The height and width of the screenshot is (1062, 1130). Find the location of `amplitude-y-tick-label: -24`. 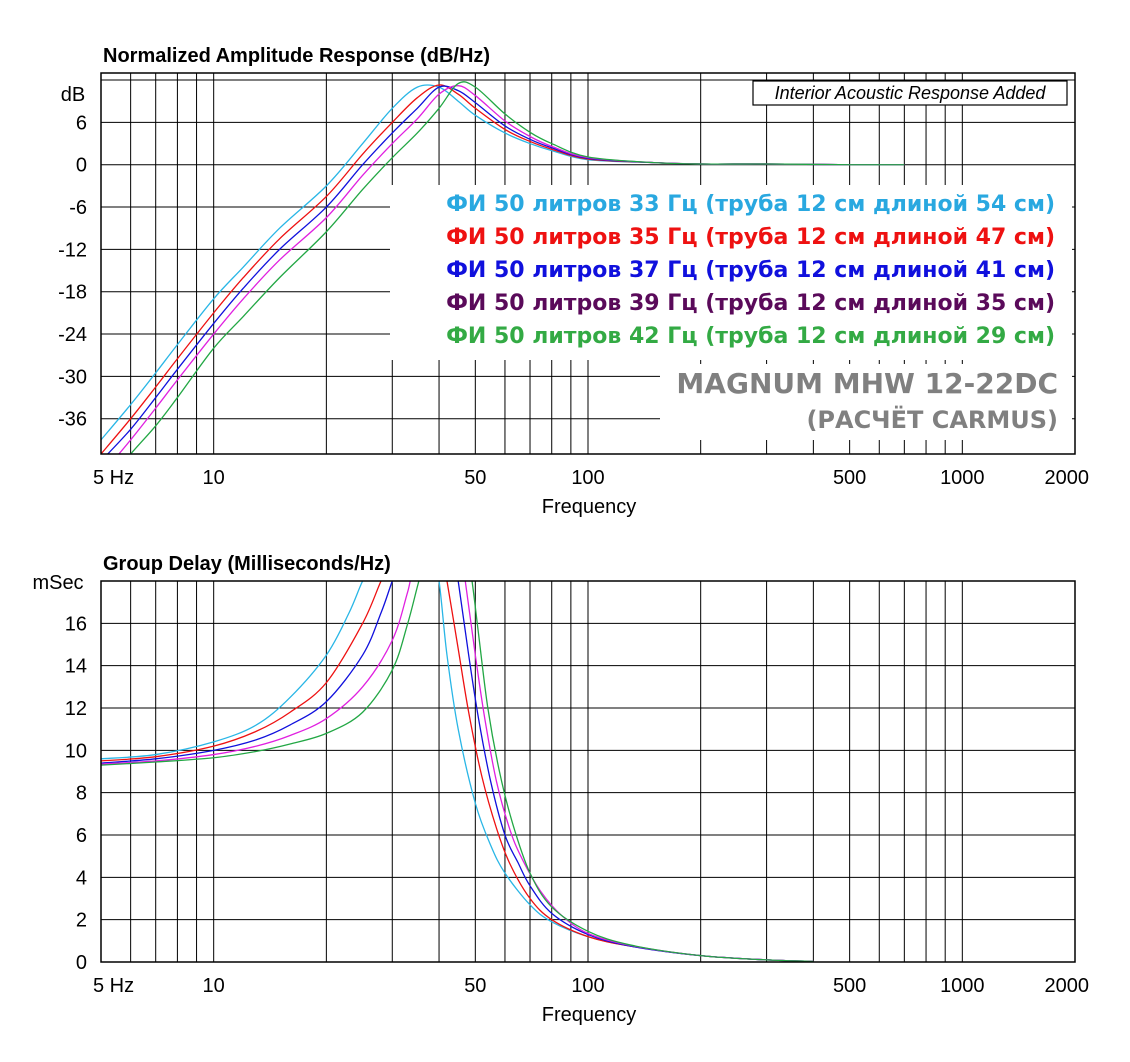

amplitude-y-tick-label: -24 is located at coordinates (72, 335).